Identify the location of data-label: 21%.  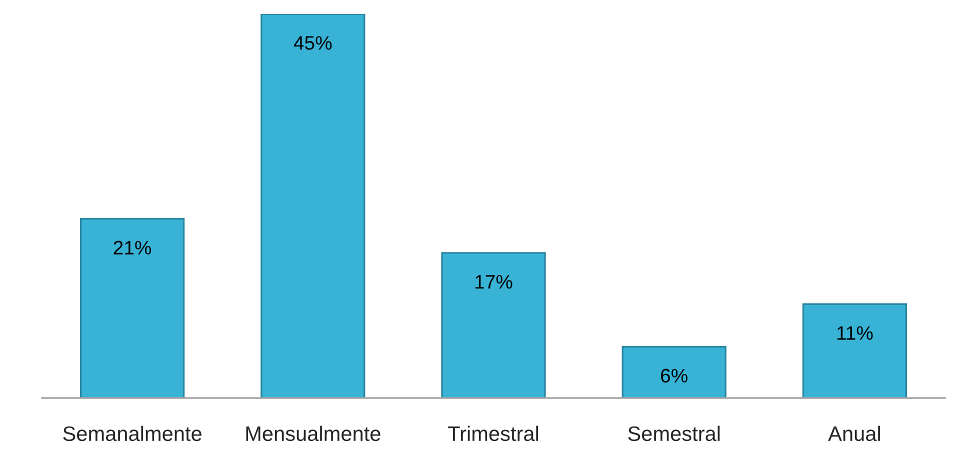
(133, 247).